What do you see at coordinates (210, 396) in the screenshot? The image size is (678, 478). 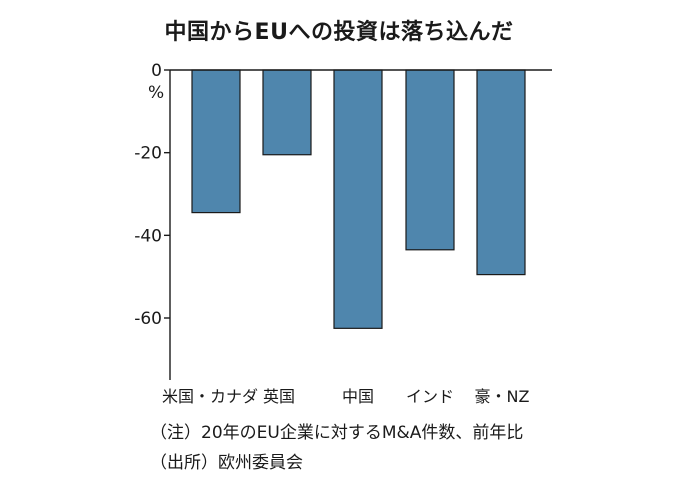 I see `category-label: 米国・カナダ` at bounding box center [210, 396].